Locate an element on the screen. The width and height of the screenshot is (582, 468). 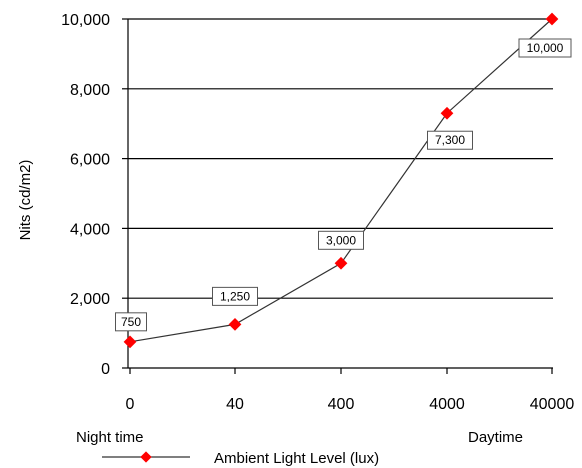
data-label: 1,250 is located at coordinates (235, 296).